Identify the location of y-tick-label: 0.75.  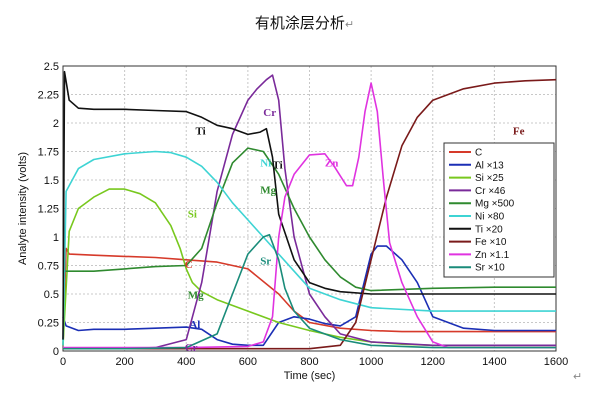
(48, 267).